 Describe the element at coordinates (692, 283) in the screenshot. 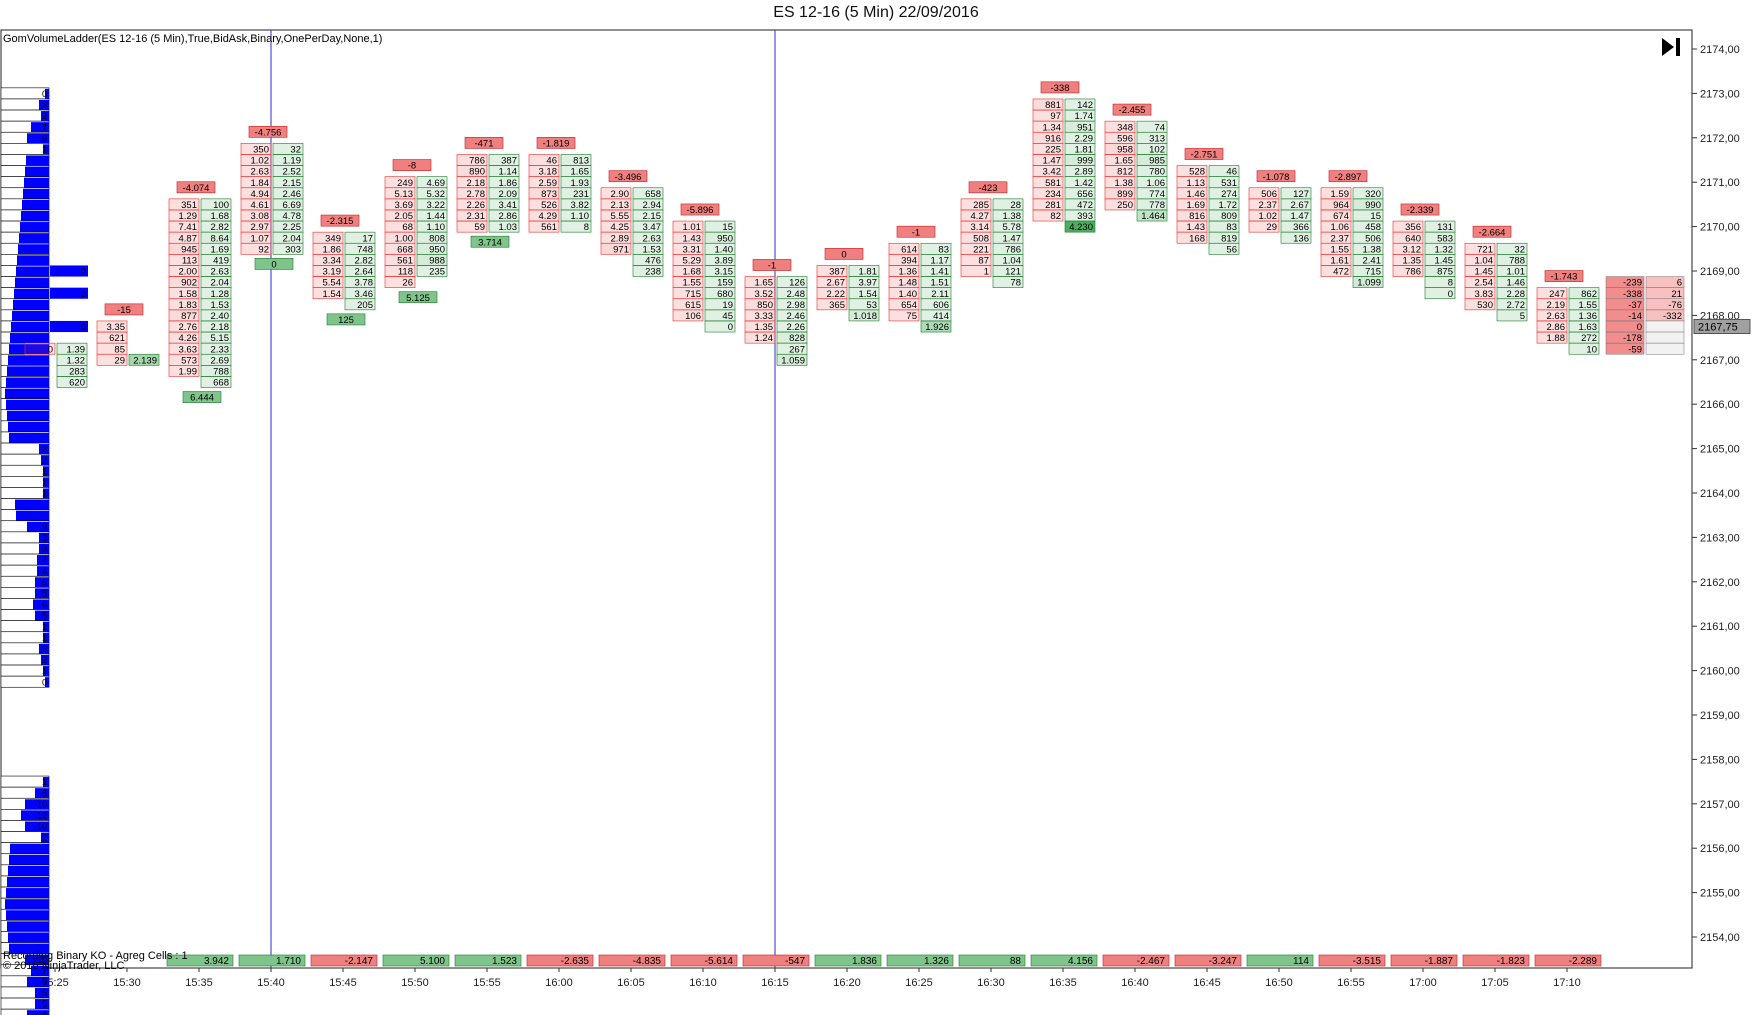

I see `bid-value: 1.55` at that location.